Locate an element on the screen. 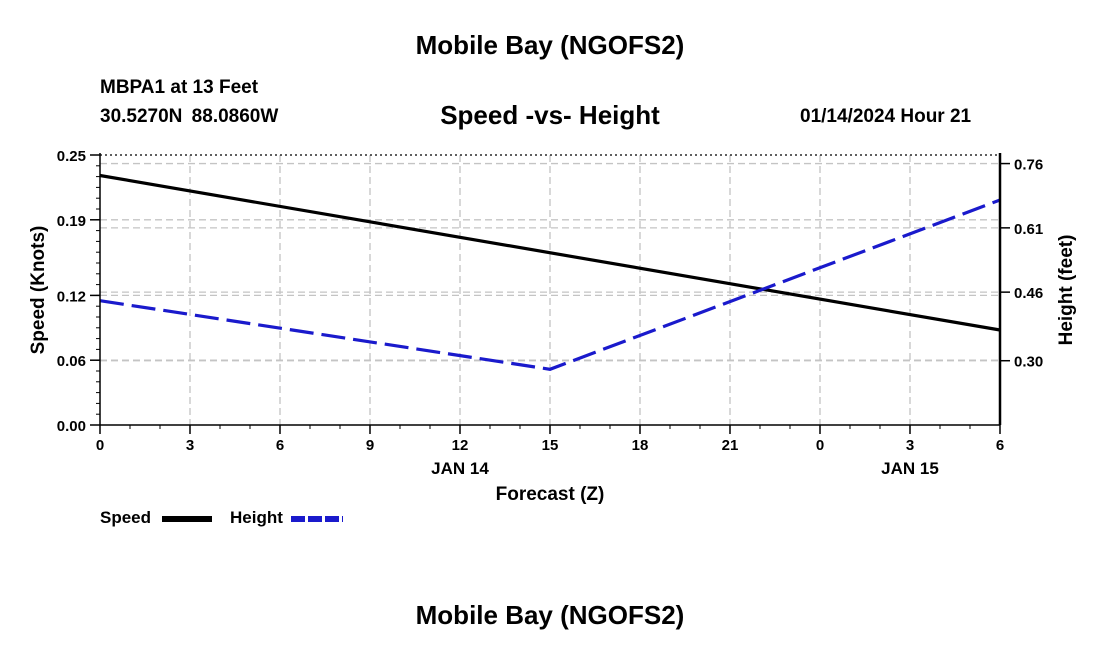 The width and height of the screenshot is (1100, 650). y-axis-title: Speed (Knots) is located at coordinates (38, 290).